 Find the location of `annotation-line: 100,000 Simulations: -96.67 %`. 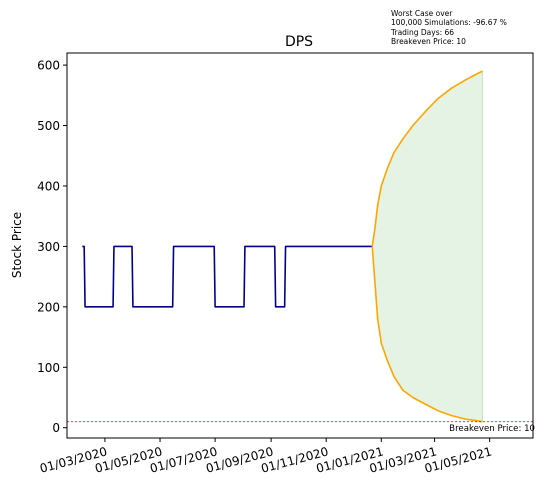

annotation-line: 100,000 Simulations: -96.67 % is located at coordinates (449, 23).